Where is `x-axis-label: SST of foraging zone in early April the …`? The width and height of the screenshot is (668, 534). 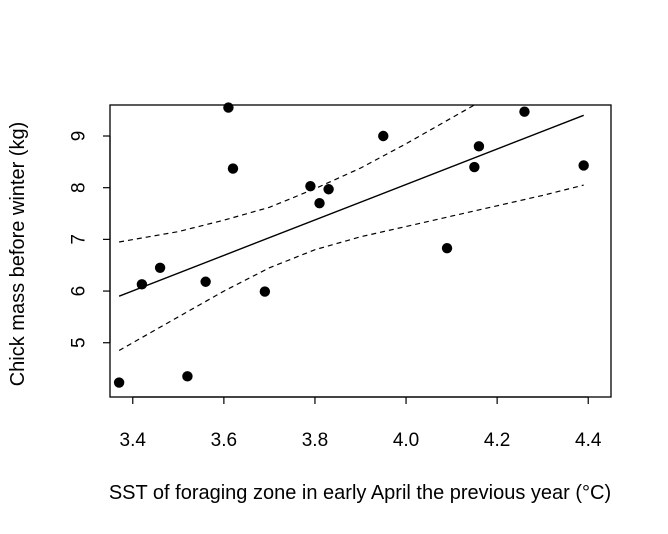 x-axis-label: SST of foraging zone in early April the … is located at coordinates (360, 493).